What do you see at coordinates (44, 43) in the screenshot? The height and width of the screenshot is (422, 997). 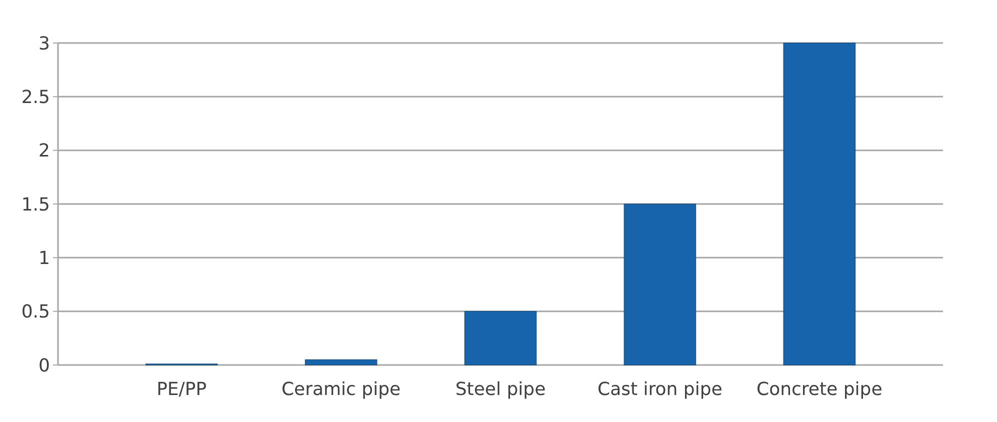 I see `y-tick-label: 3` at bounding box center [44, 43].